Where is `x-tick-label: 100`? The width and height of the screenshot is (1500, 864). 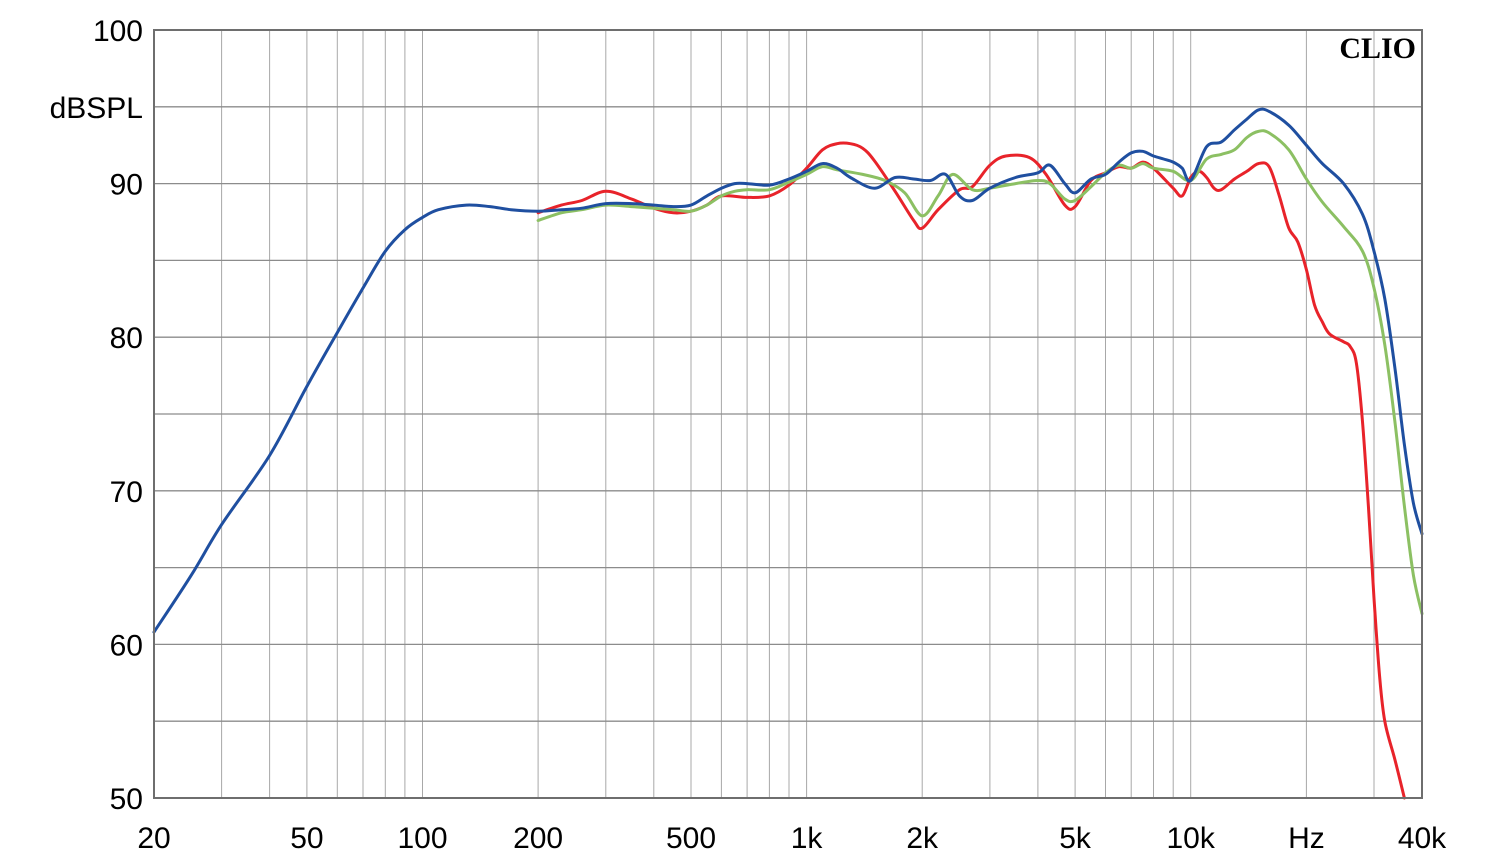 x-tick-label: 100 is located at coordinates (422, 838).